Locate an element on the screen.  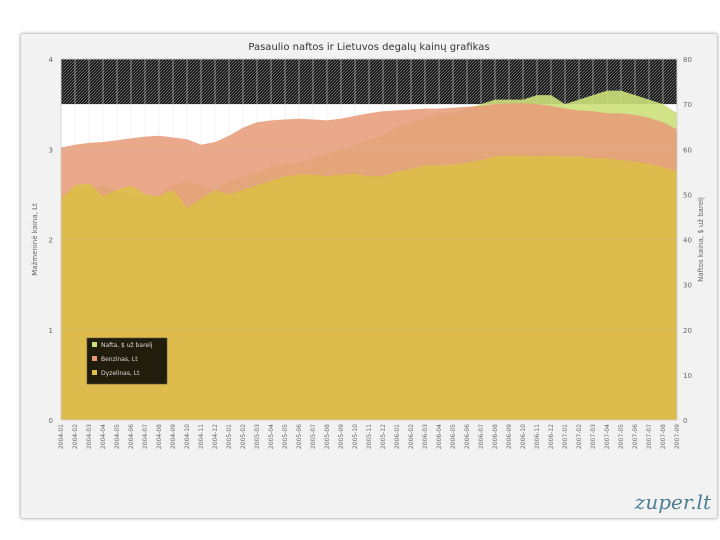
x-tick-label: 2004-01 is located at coordinates (61, 436).